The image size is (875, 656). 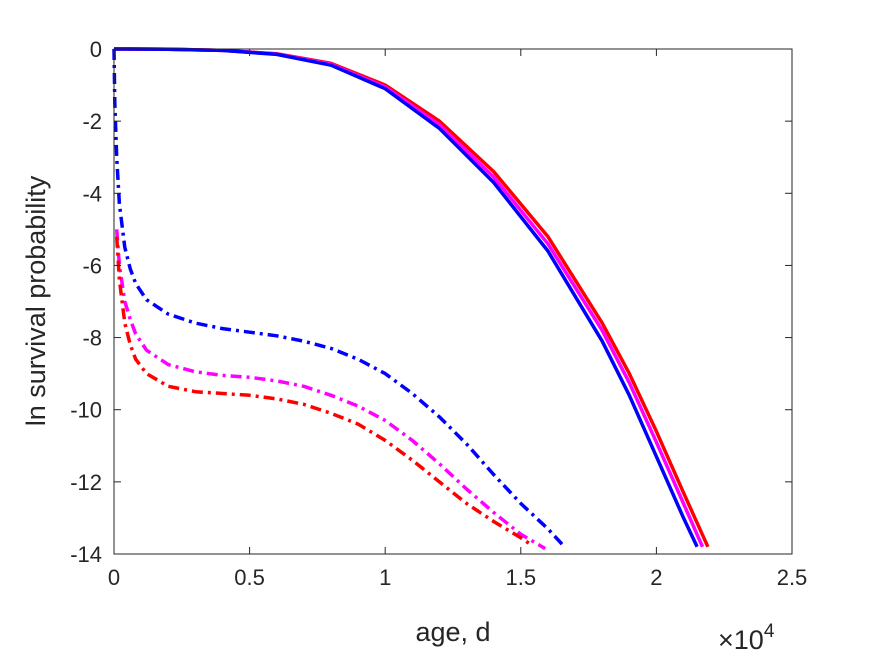 I want to click on x-tick-label: 0, so click(x=114, y=577).